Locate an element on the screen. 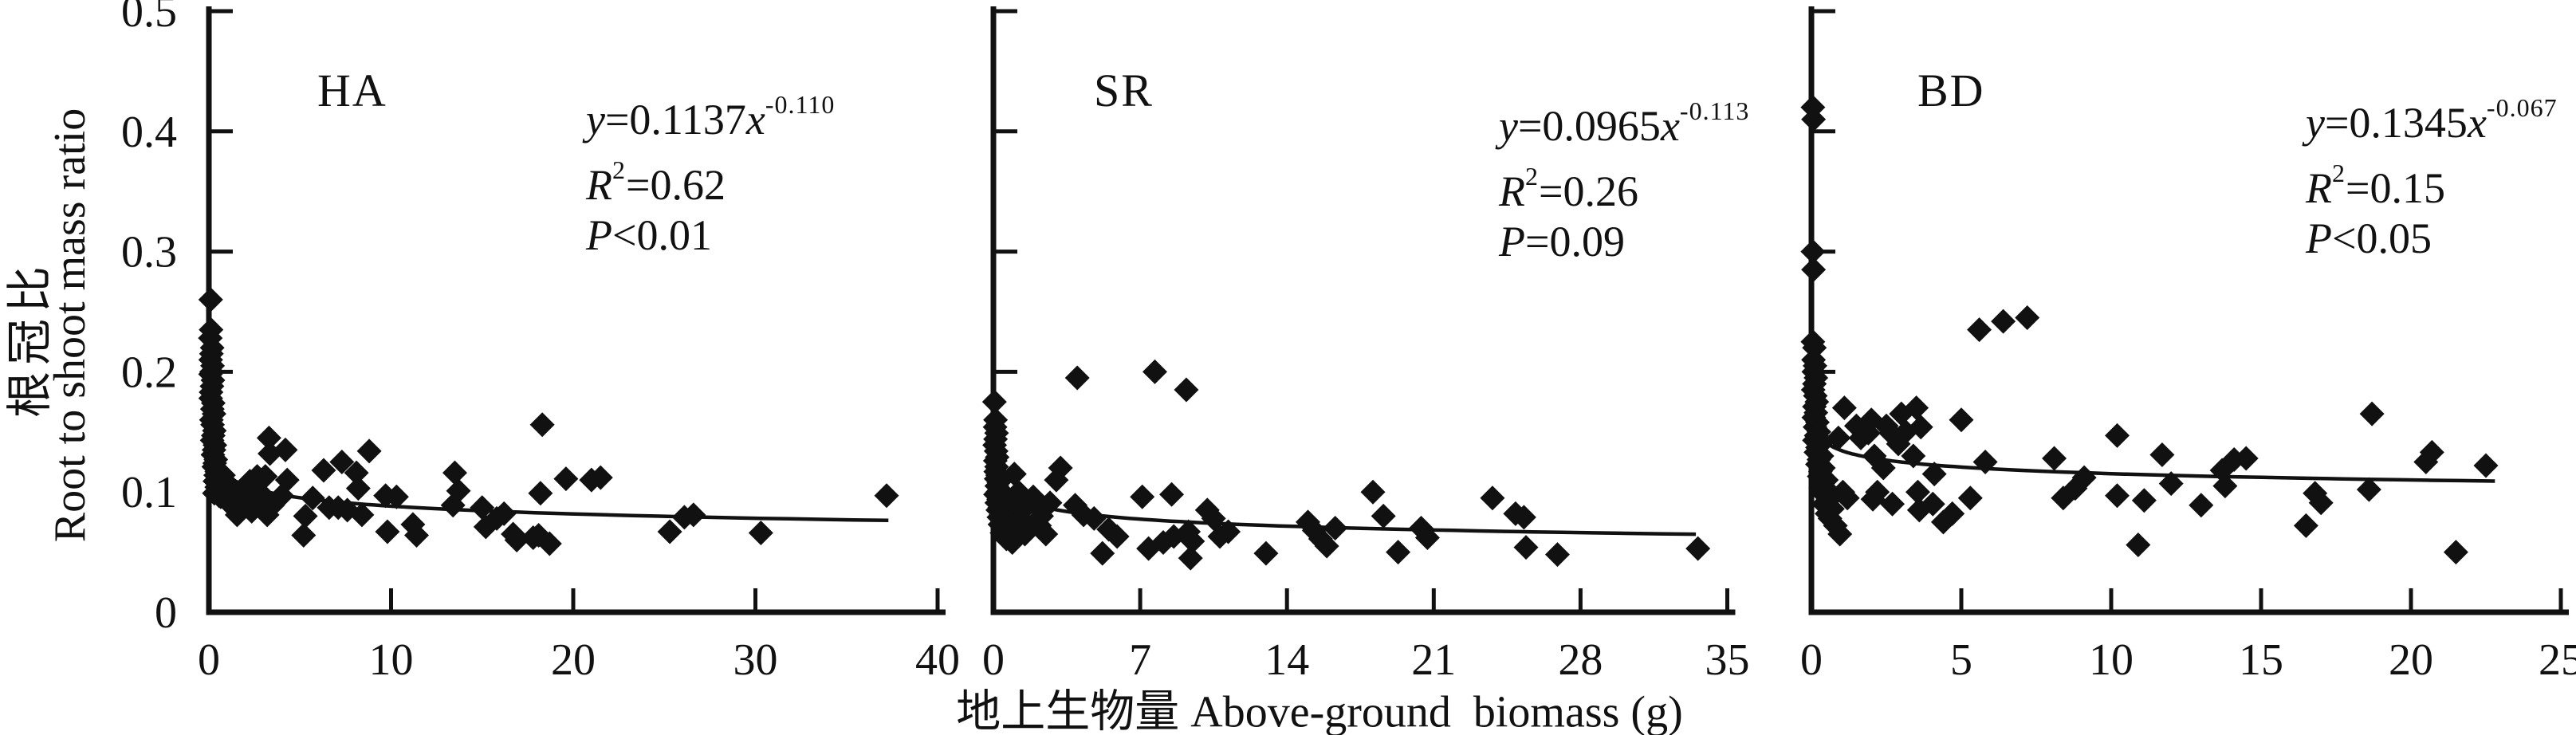  r-squared-line: R2=0.26 is located at coordinates (1624, 184).